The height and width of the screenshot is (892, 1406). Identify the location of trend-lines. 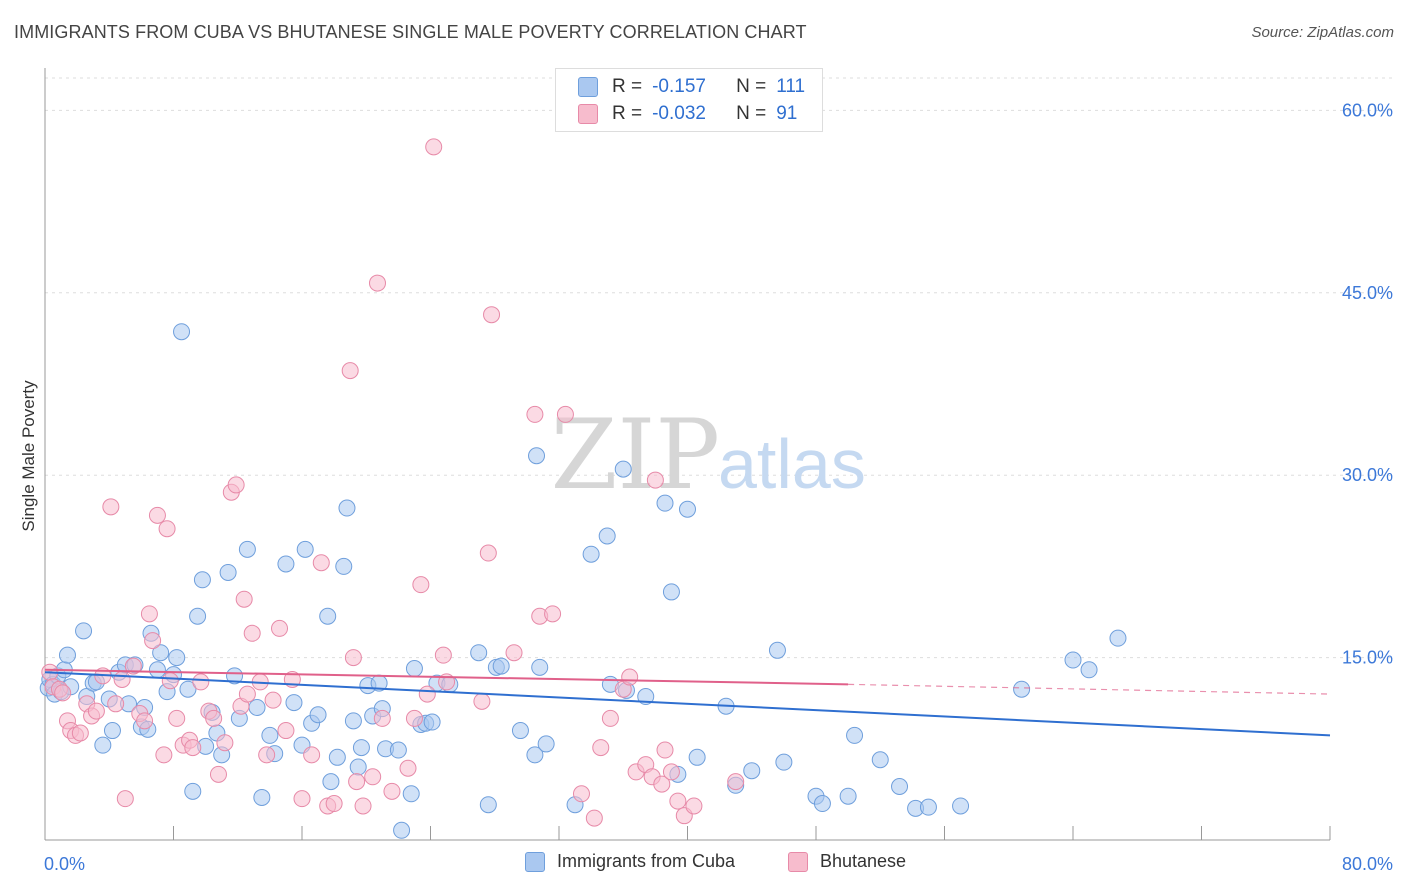
(687, 702).